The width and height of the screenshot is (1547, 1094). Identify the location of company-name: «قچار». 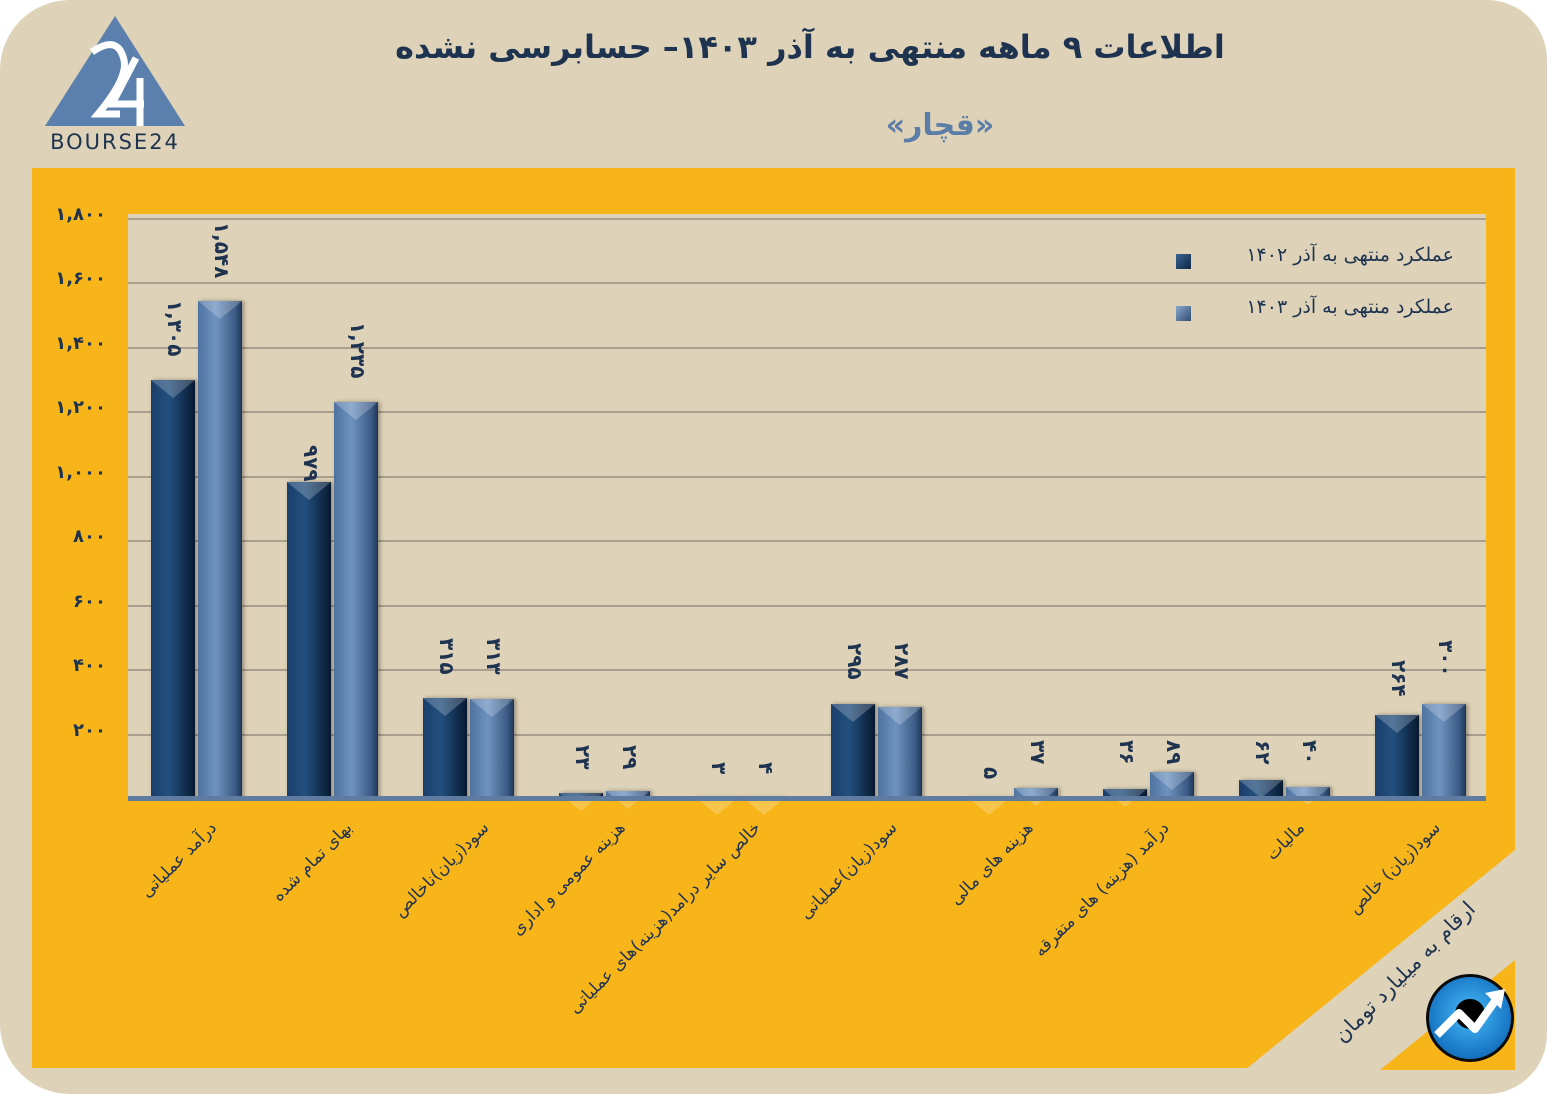
(940, 125).